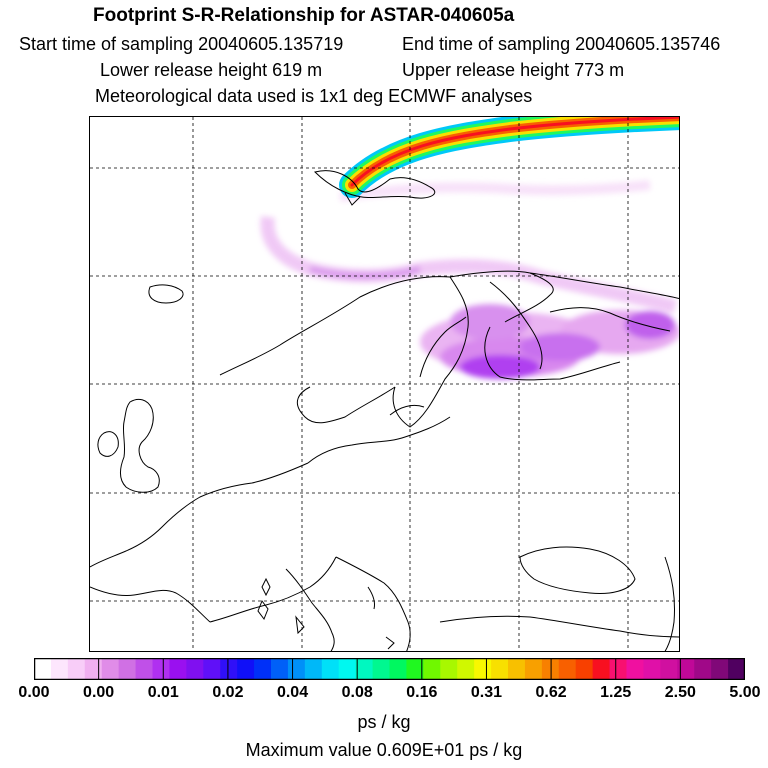 The height and width of the screenshot is (768, 768). I want to click on colorbar-tick-label: 0.31, so click(486, 692).